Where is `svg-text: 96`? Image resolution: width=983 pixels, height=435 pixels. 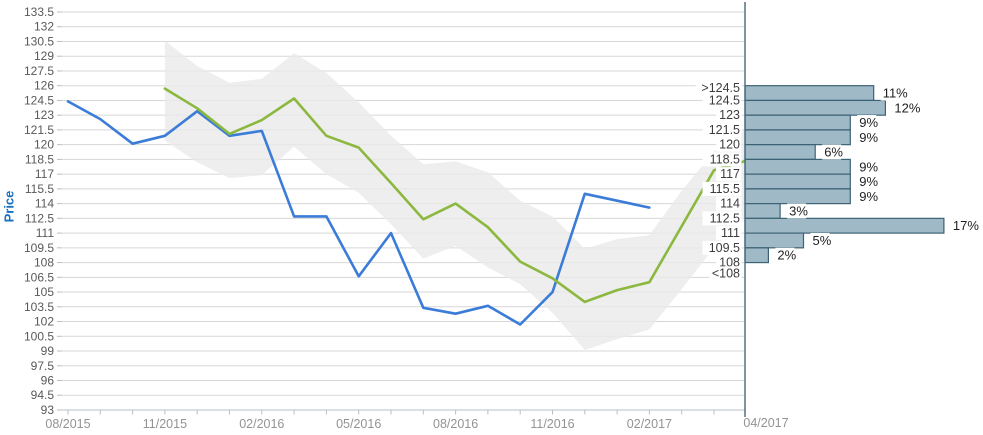 svg-text: 96 is located at coordinates (48, 381).